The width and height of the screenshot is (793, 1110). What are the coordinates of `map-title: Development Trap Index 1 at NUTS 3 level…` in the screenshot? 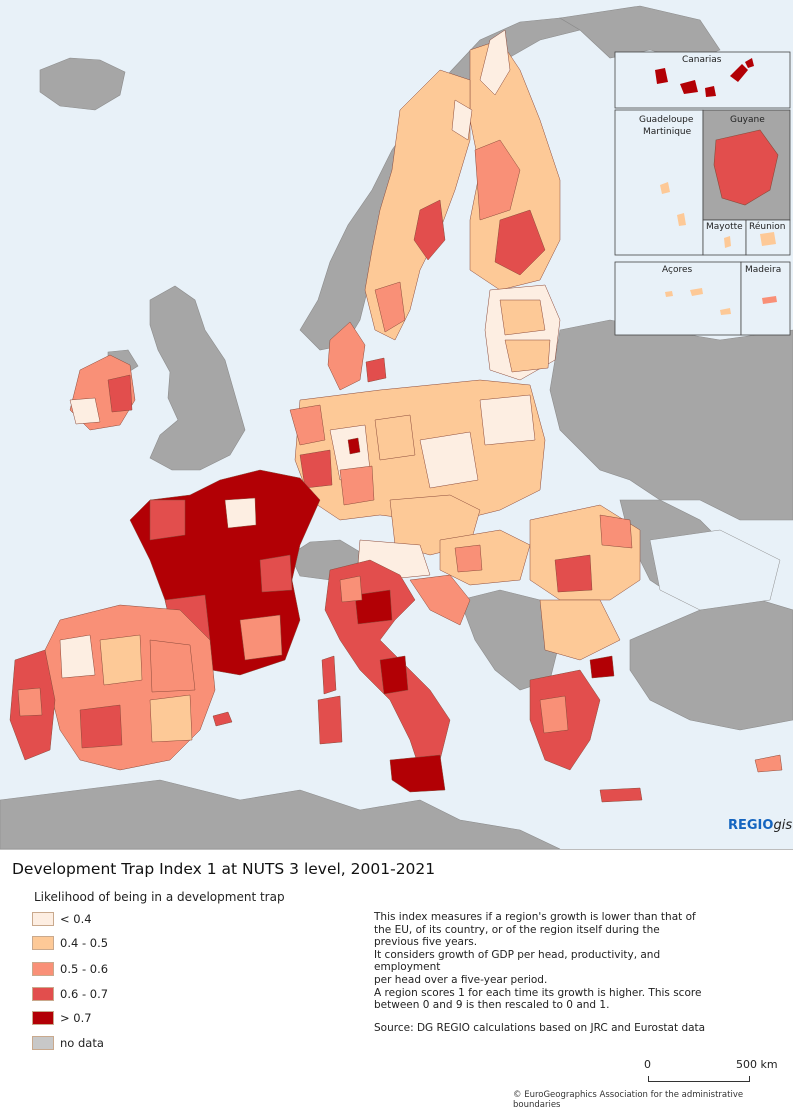 It's located at (224, 869).